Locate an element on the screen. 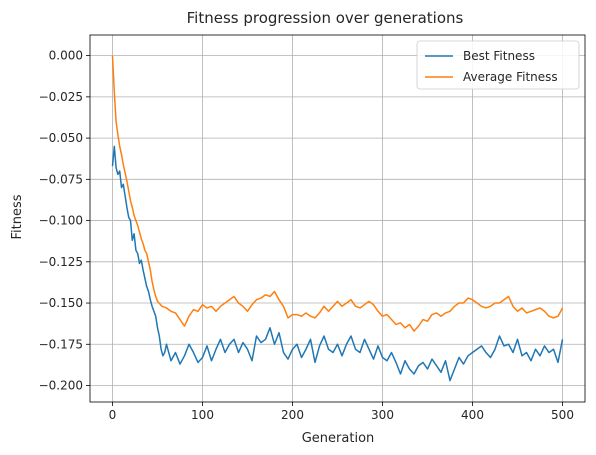 This screenshot has width=596, height=455. y-tick-label: −0.125 is located at coordinates (61, 262).